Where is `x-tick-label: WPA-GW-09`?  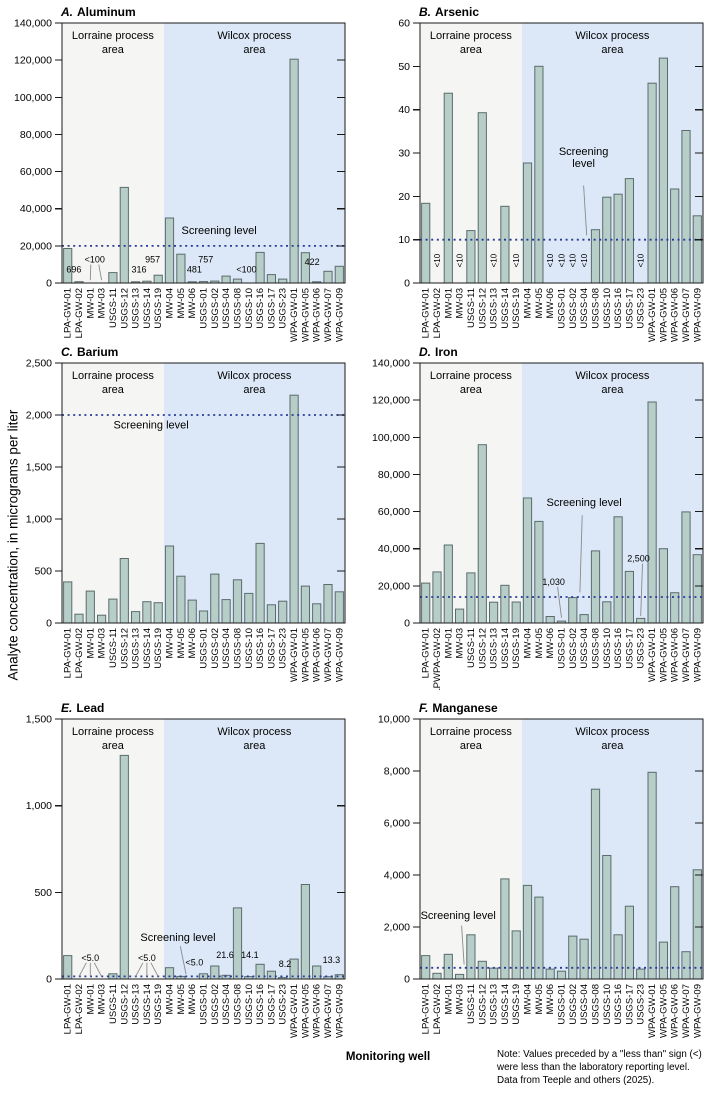 x-tick-label: WPA-GW-09 is located at coordinates (339, 1011).